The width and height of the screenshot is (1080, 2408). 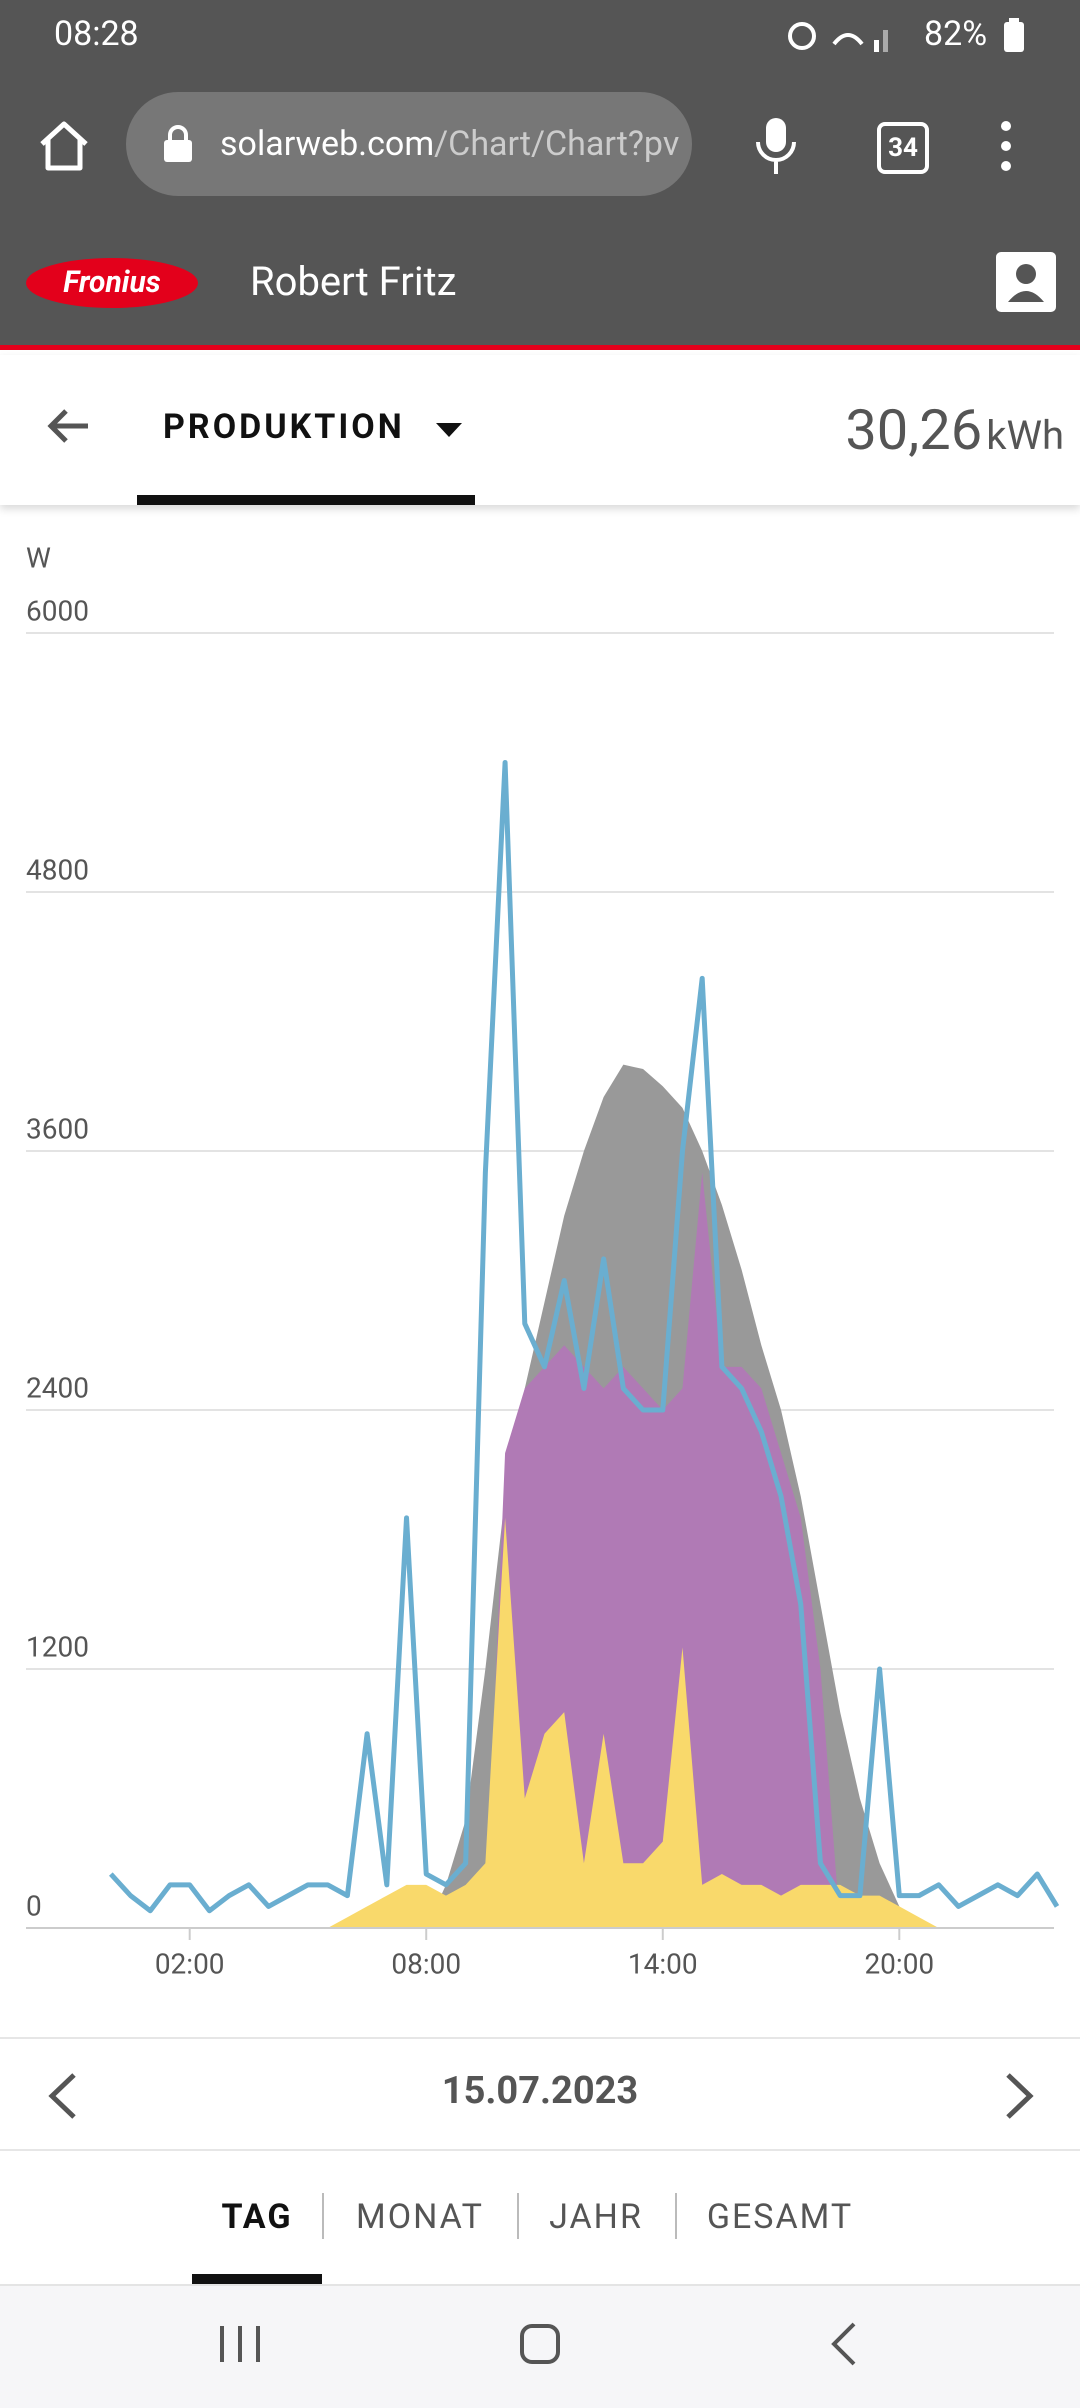 What do you see at coordinates (57, 1128) in the screenshot?
I see `y-tick-label: 3600` at bounding box center [57, 1128].